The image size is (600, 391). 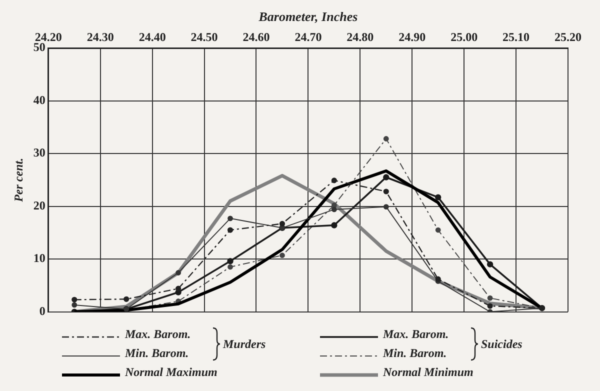 I want to click on x-tick-label: 24.40, so click(x=152, y=37).